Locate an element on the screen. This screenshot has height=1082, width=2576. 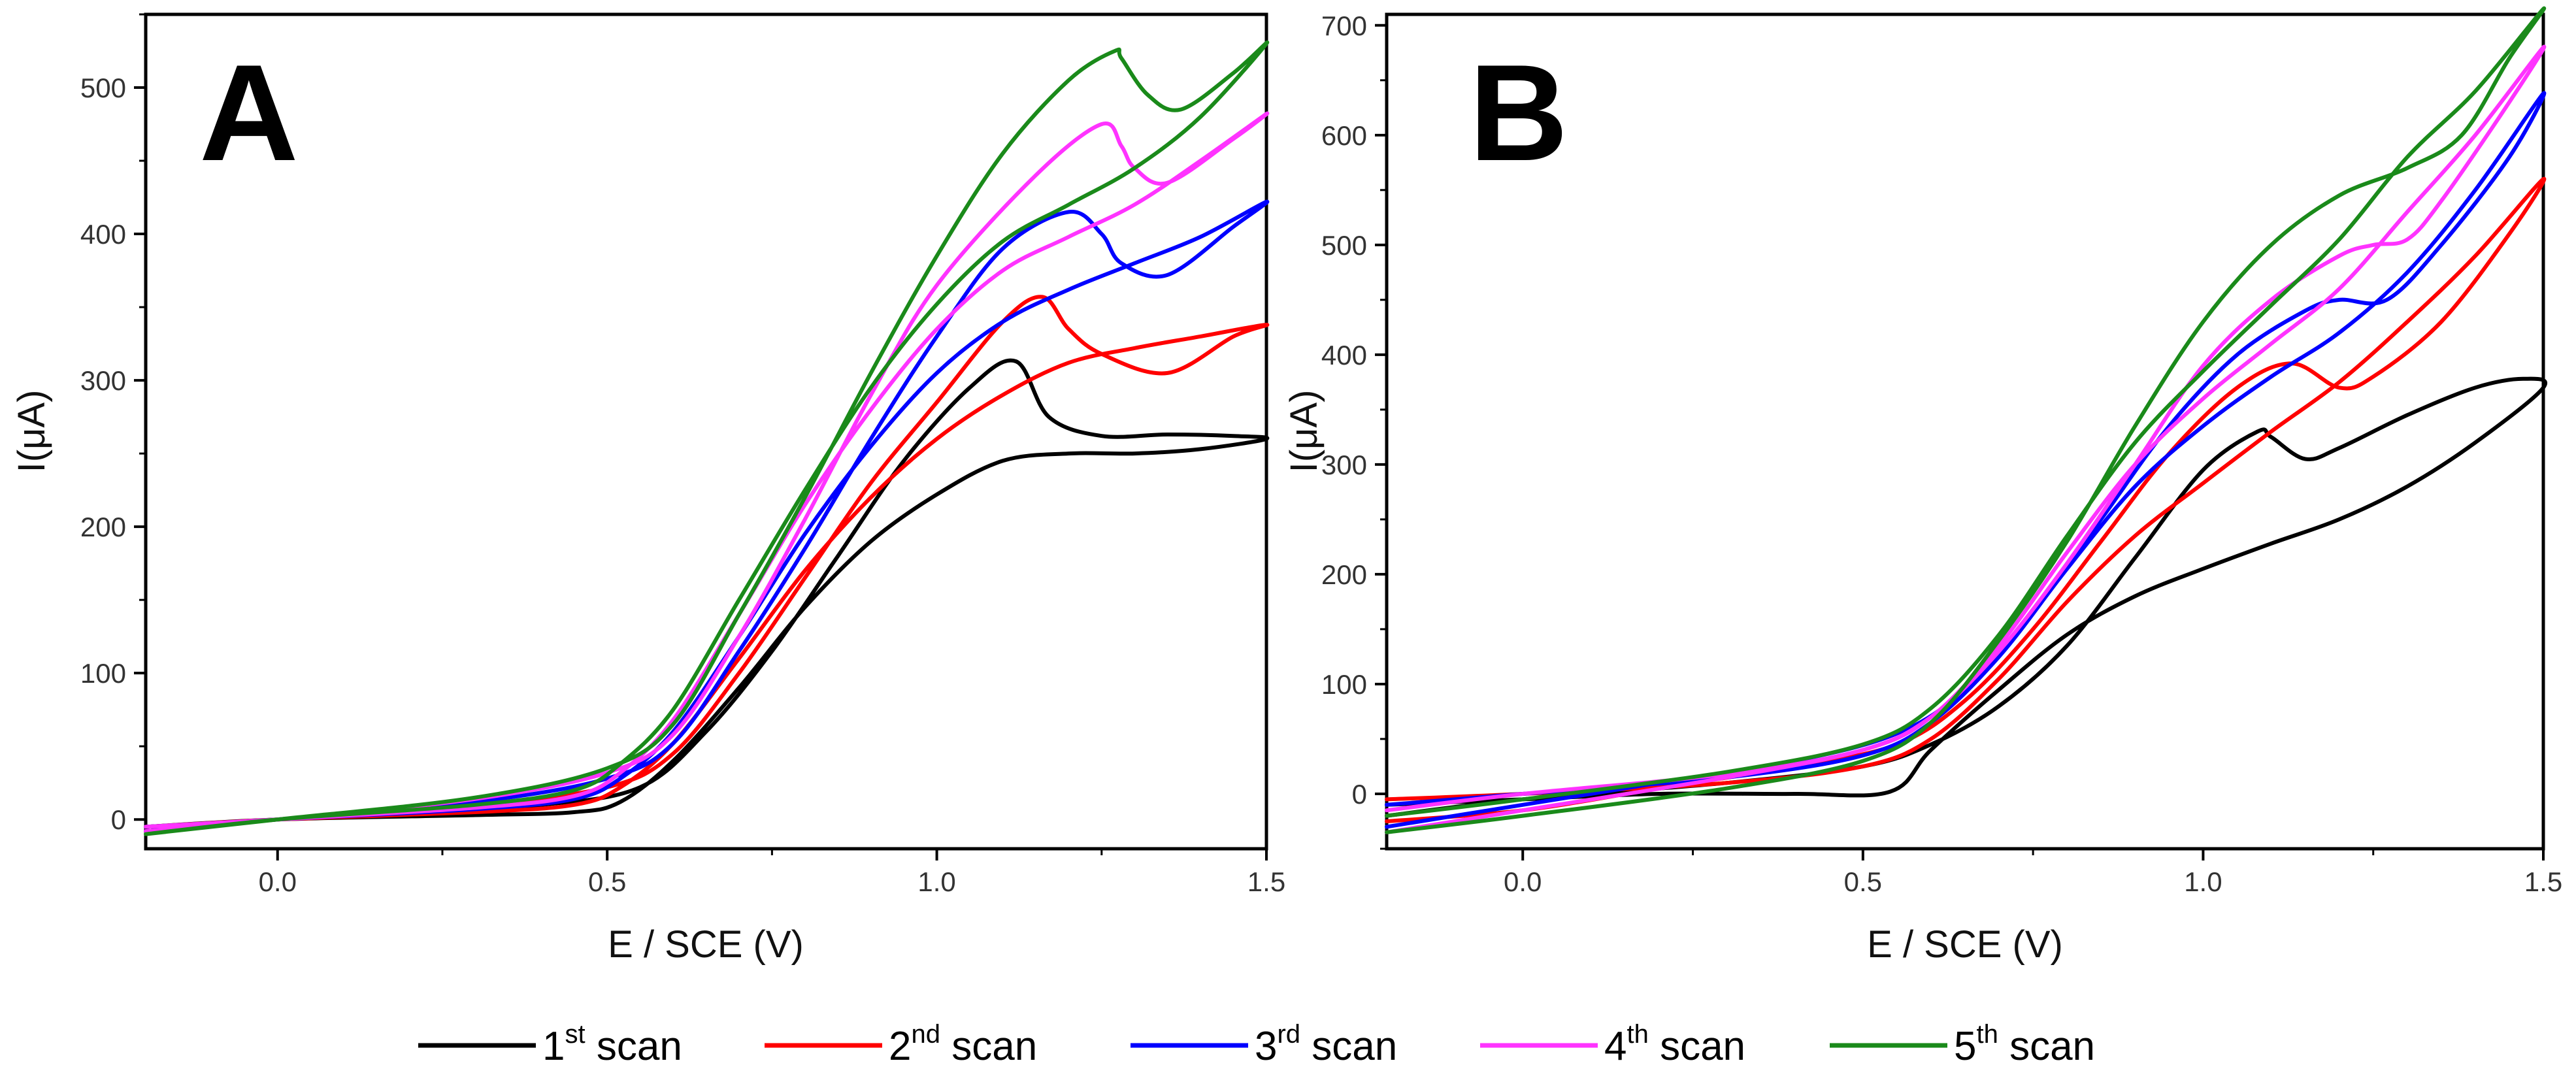
panel-a-y-tick-label: 100 is located at coordinates (103, 674).